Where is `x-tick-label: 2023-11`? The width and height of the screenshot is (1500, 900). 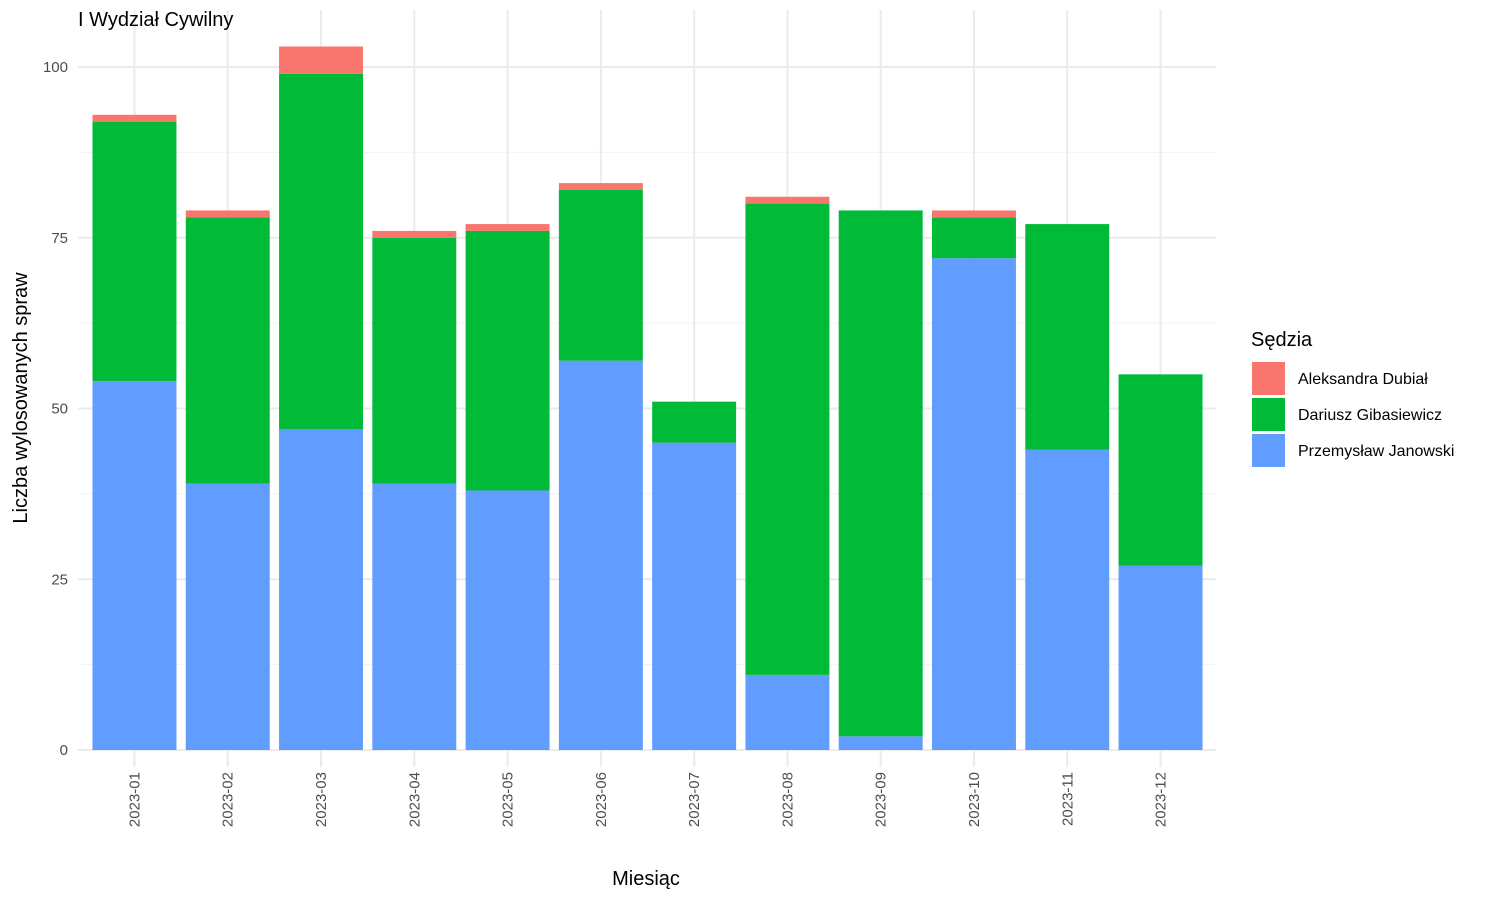 x-tick-label: 2023-11 is located at coordinates (1067, 799).